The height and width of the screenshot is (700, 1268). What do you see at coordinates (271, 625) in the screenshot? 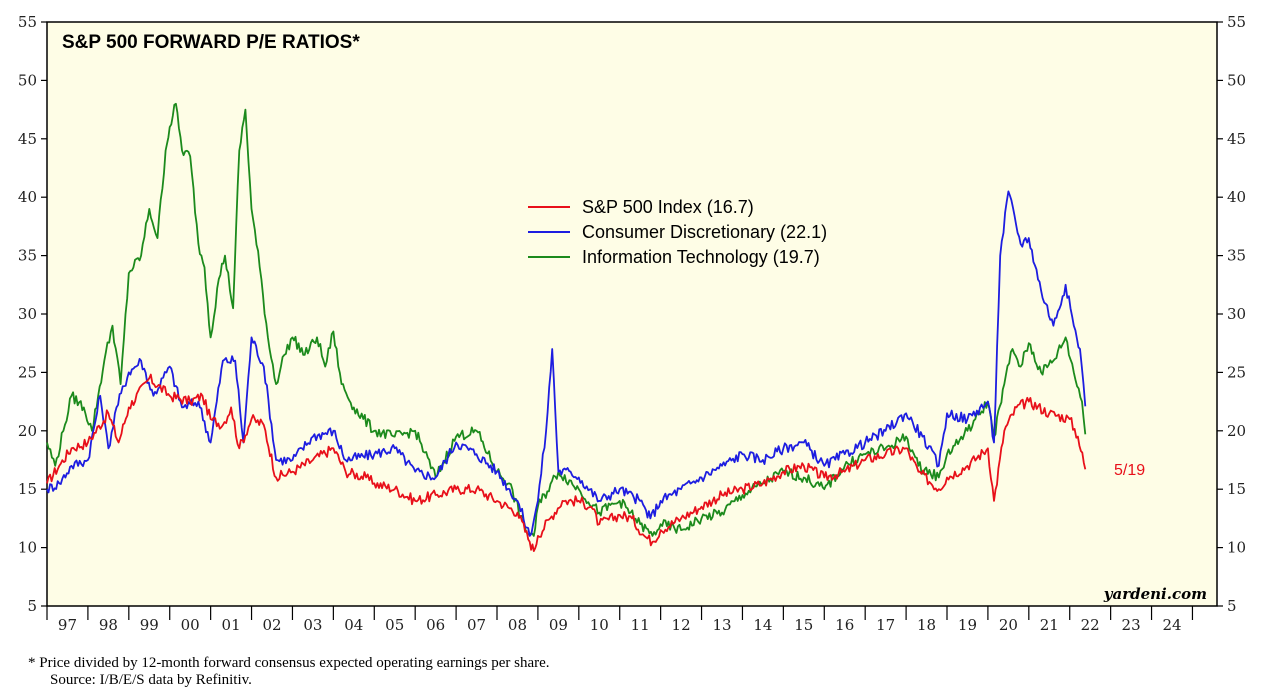
I see `x-year-label: 02` at bounding box center [271, 625].